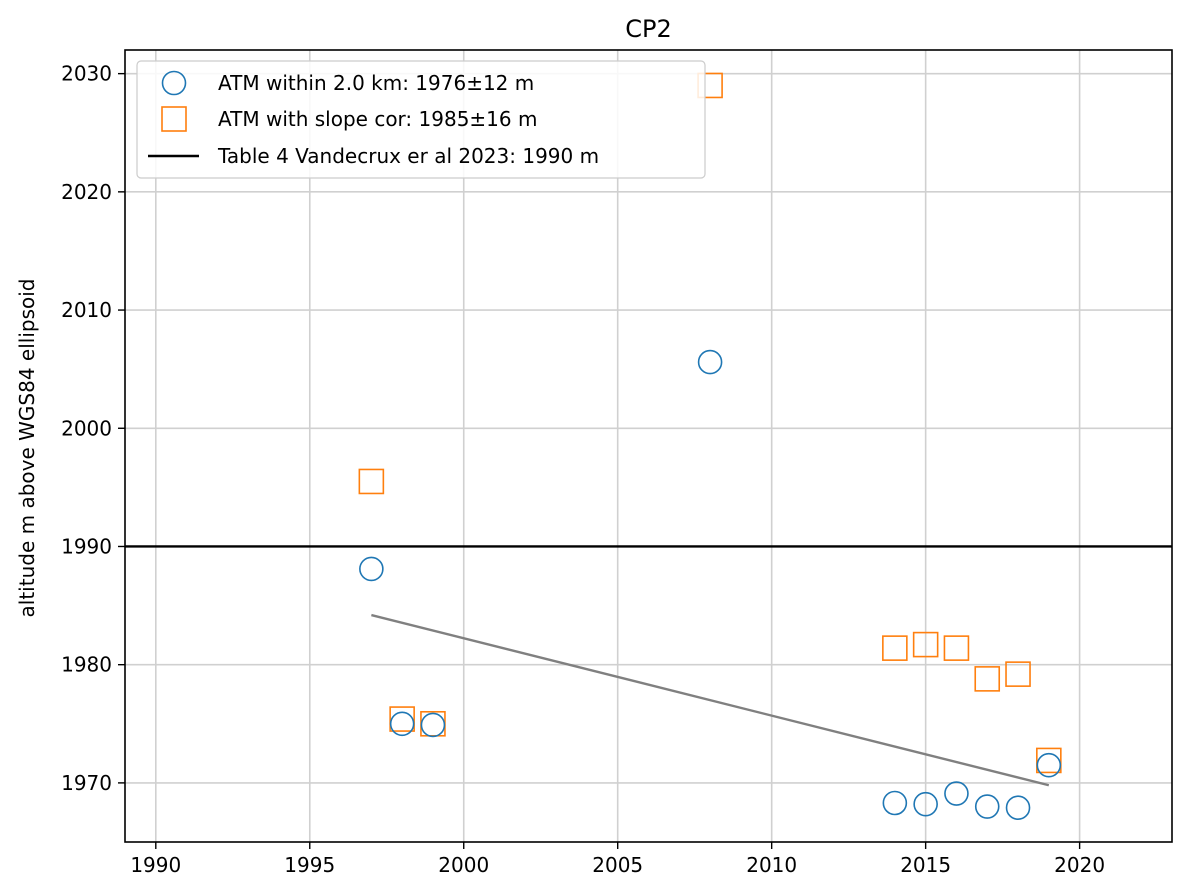 This screenshot has width=1186, height=896. I want to click on x-tick-label: 2000, so click(463, 865).